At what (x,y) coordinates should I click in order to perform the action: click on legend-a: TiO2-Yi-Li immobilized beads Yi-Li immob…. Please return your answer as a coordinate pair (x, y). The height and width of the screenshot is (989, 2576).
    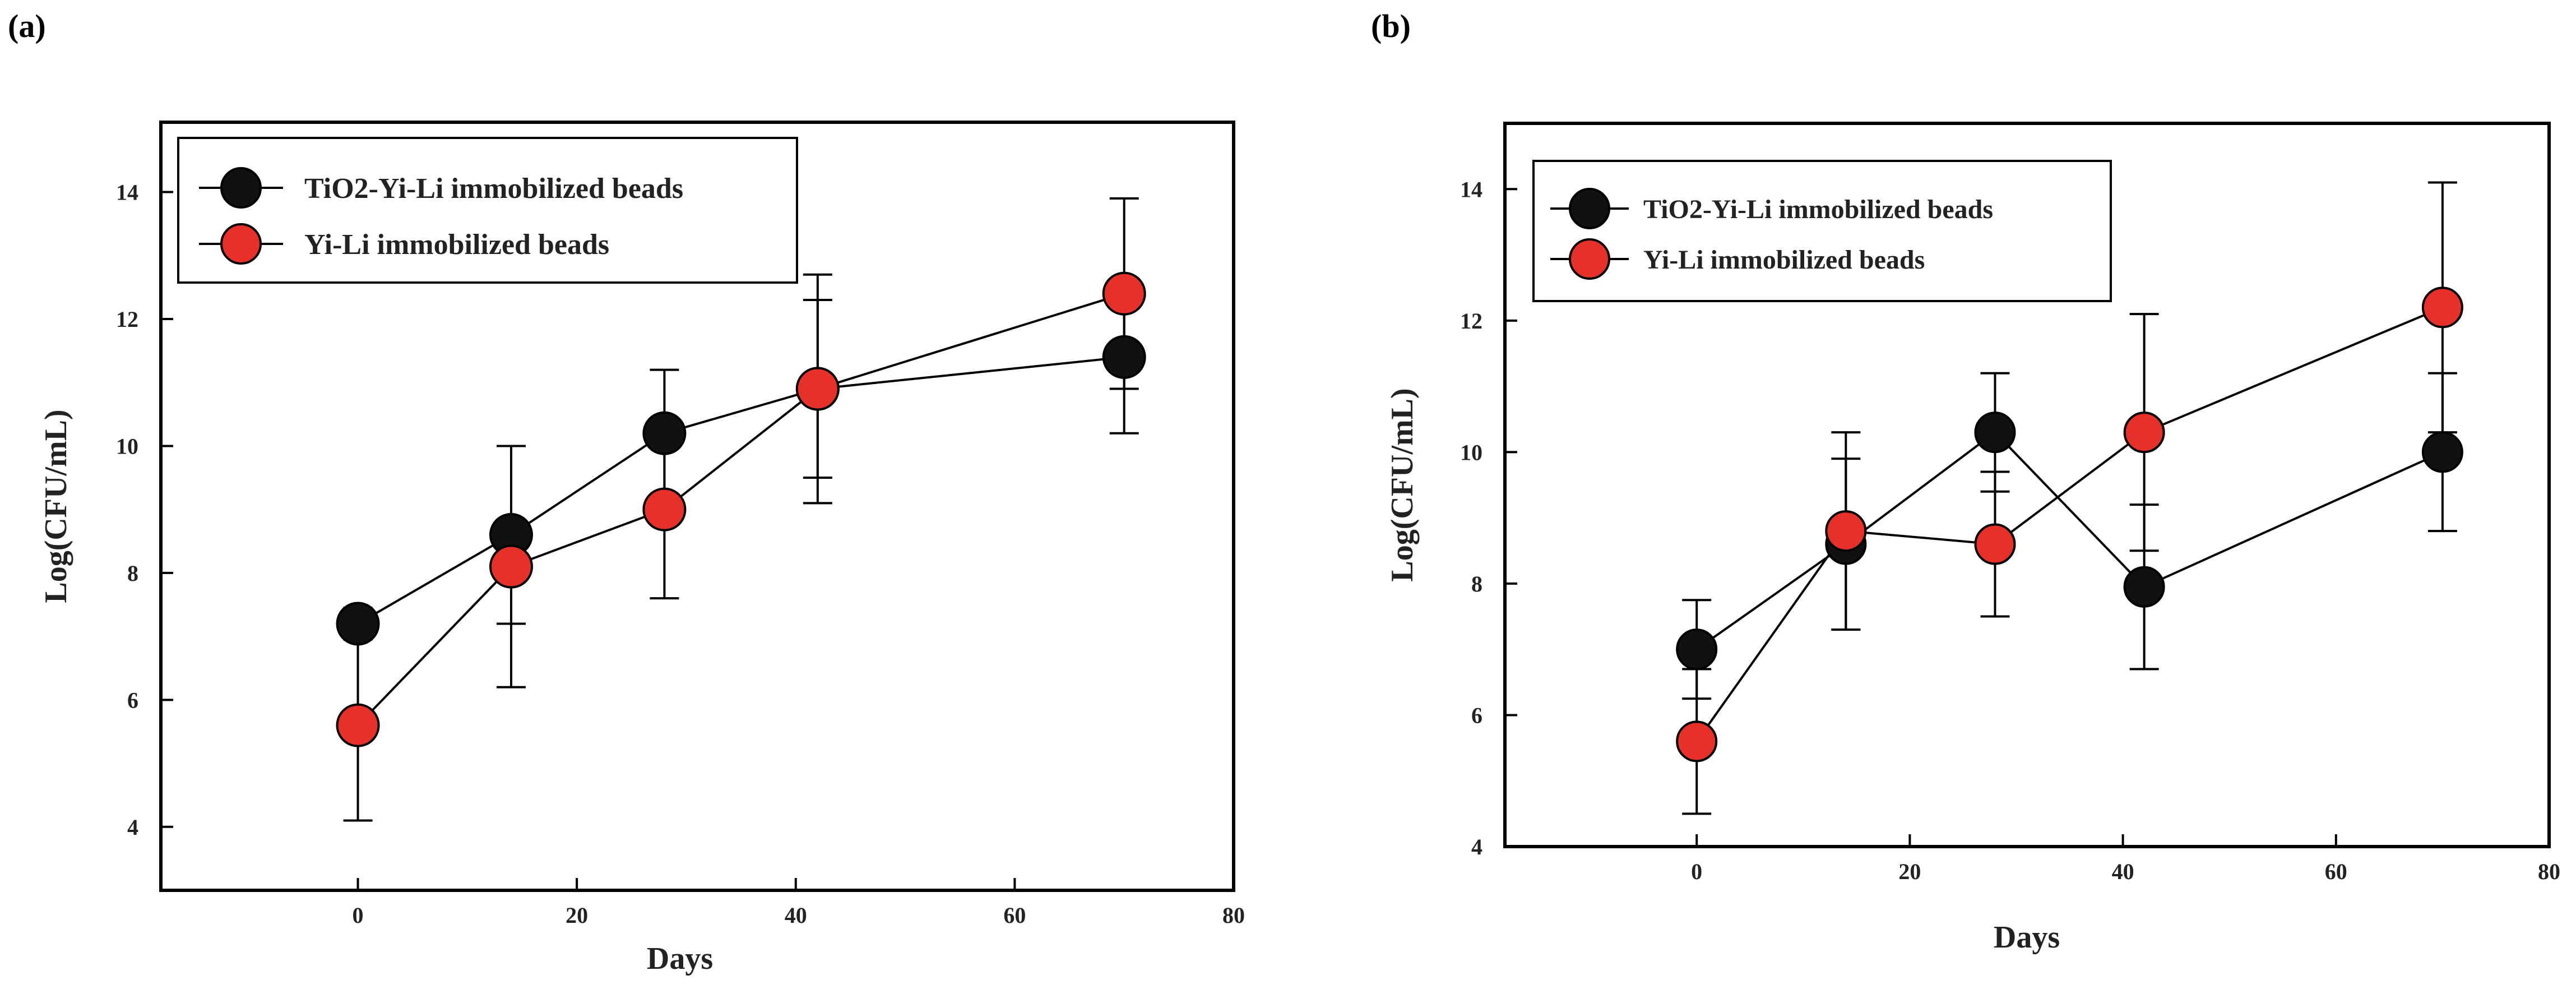
    Looking at the image, I should click on (487, 211).